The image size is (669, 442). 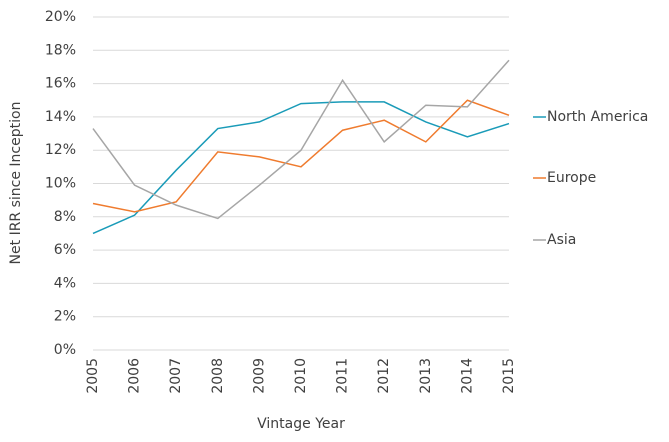 I want to click on y-tick-label: 18%, so click(x=60, y=50).